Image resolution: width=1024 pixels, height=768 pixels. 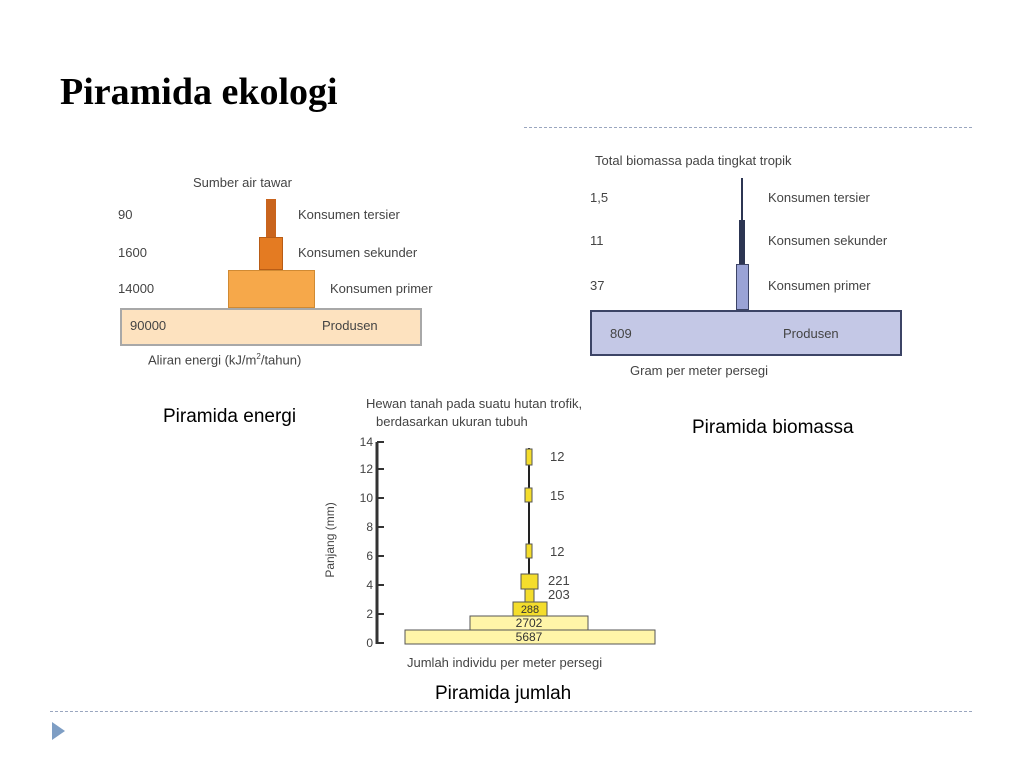 I want to click on svg-text: 8, so click(x=369, y=527).